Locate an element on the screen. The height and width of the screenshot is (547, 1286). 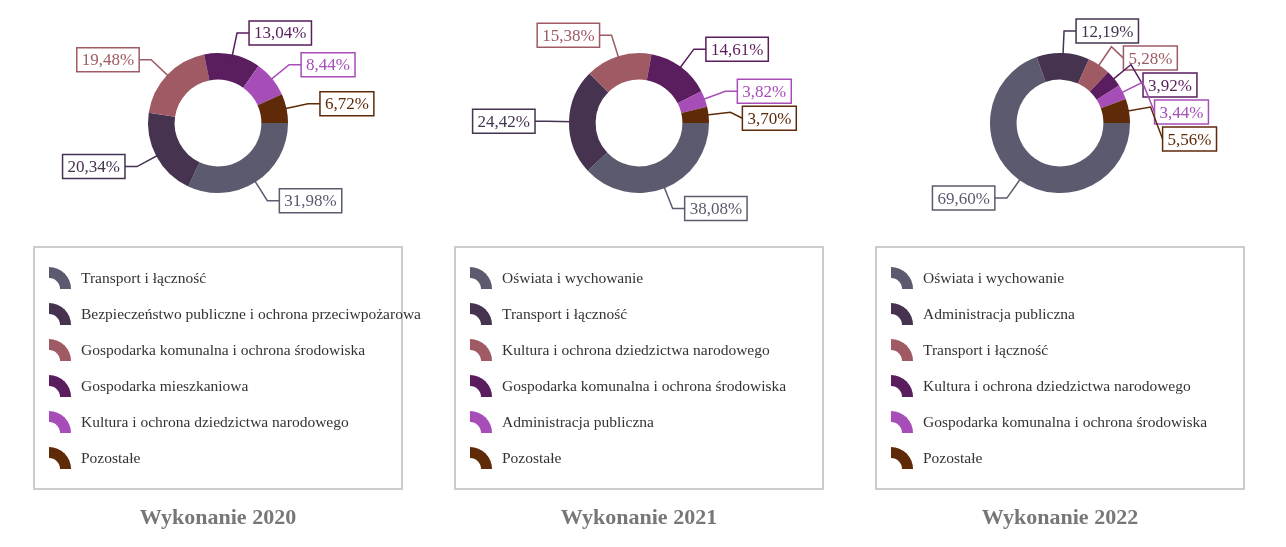
text: Wykonanie 2021 is located at coordinates (639, 517).